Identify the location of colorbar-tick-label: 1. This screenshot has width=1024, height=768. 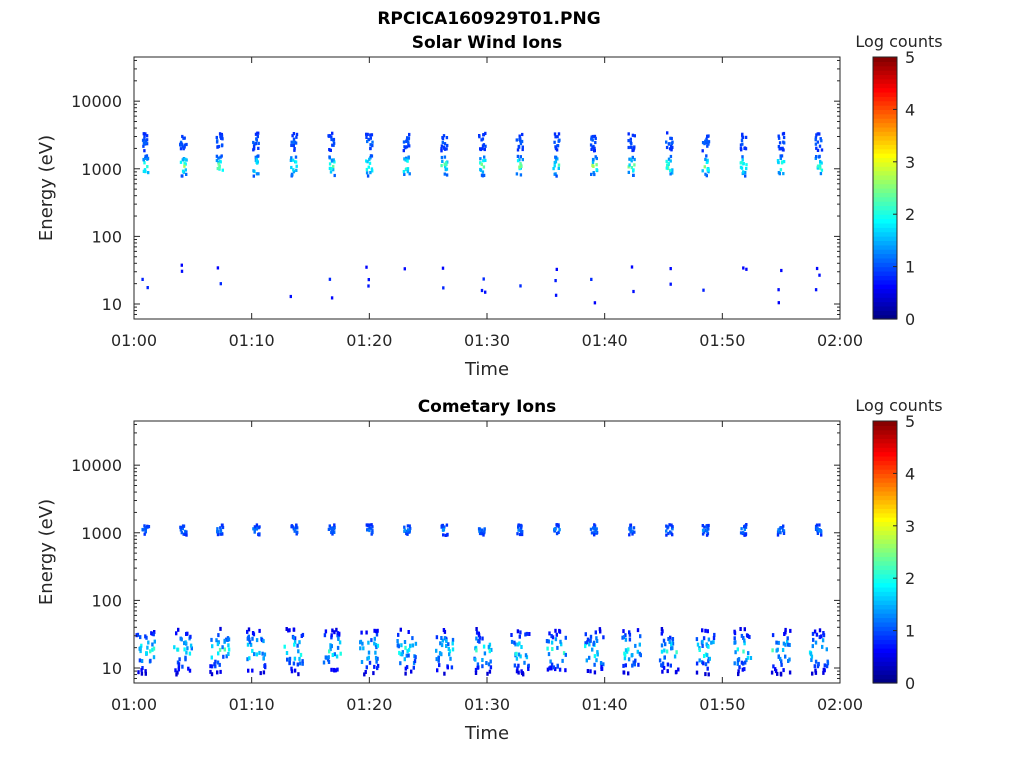
(910, 267).